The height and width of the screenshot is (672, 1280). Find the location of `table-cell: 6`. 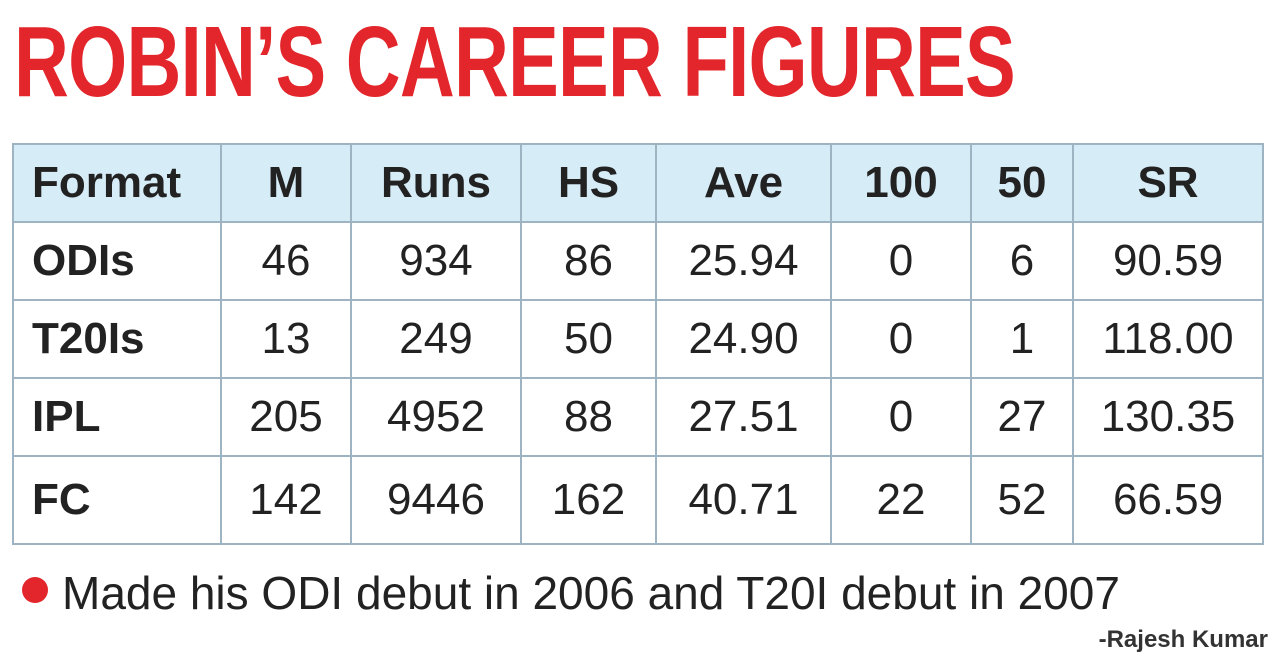

table-cell: 6 is located at coordinates (1022, 261).